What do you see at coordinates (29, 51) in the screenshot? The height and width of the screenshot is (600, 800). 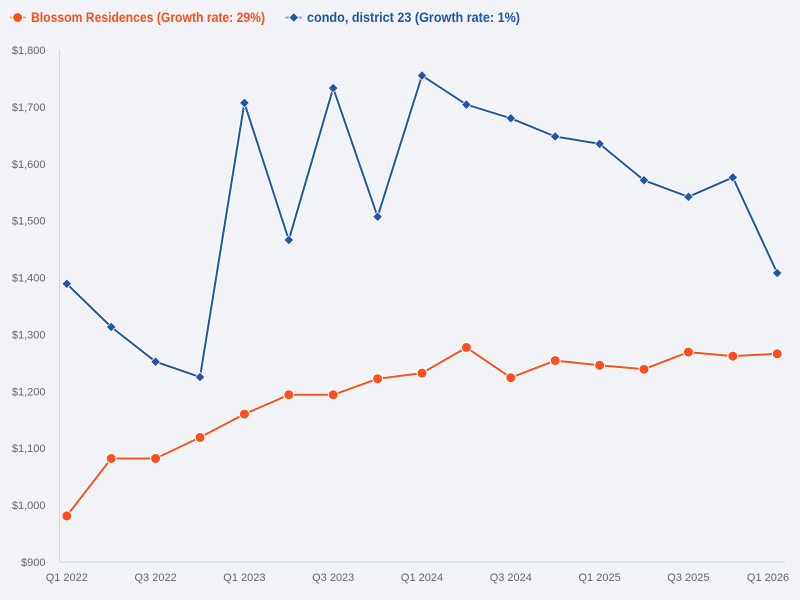 I see `svg-text: $1,800` at bounding box center [29, 51].